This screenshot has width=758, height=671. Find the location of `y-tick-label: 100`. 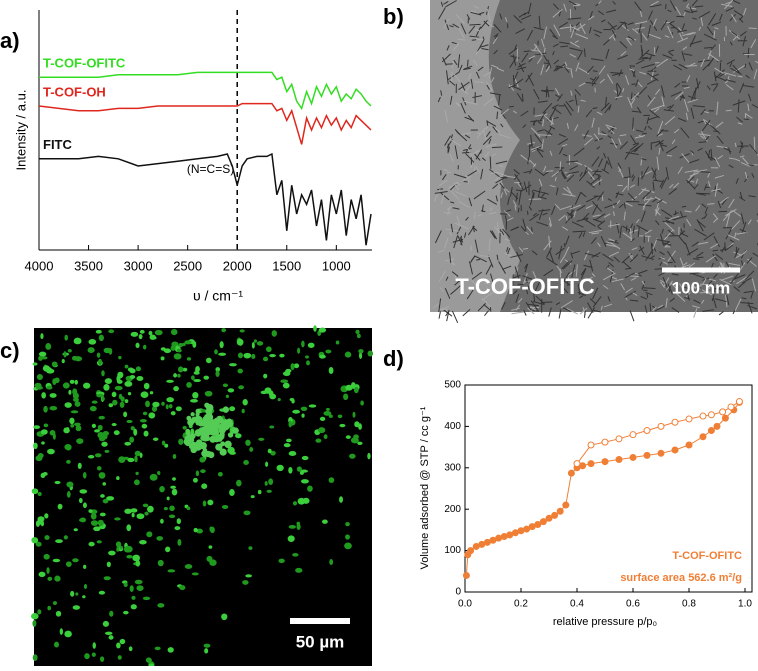

y-tick-label: 100 is located at coordinates (452, 550).